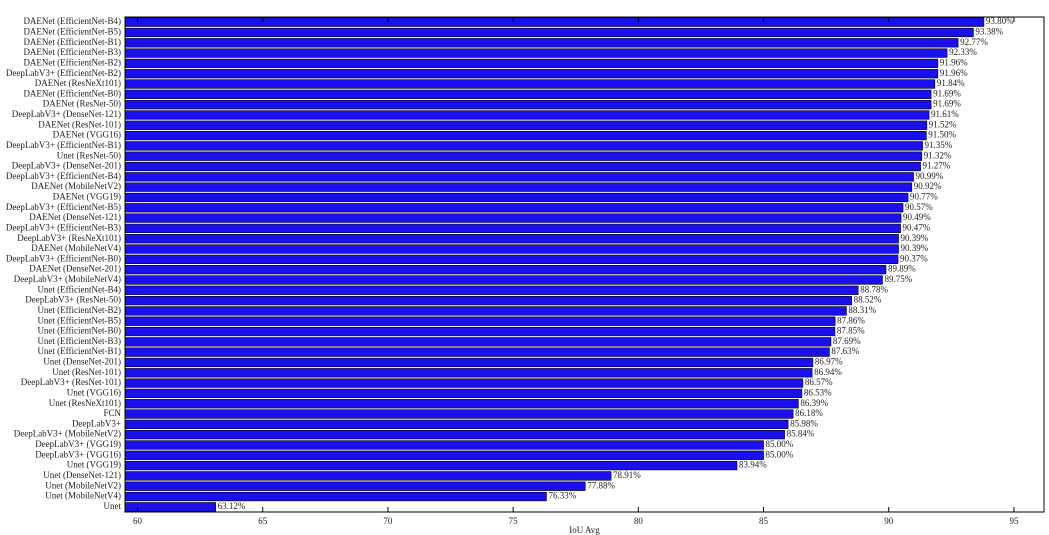  What do you see at coordinates (76, 186) in the screenshot?
I see `category-label: DAENet (MobileNetV2)` at bounding box center [76, 186].